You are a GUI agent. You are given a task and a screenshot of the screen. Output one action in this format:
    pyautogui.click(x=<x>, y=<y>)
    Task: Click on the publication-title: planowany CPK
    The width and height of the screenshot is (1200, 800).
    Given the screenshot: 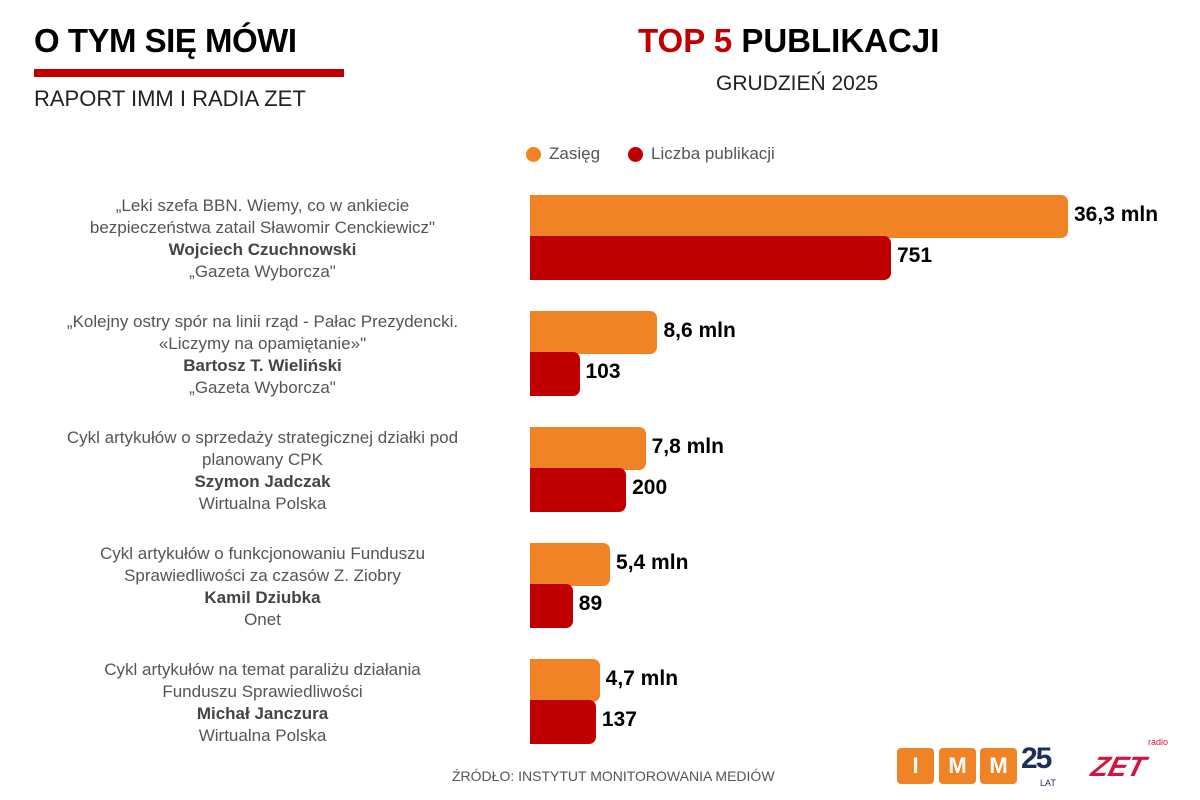 What is the action you would take?
    pyautogui.click(x=262, y=459)
    